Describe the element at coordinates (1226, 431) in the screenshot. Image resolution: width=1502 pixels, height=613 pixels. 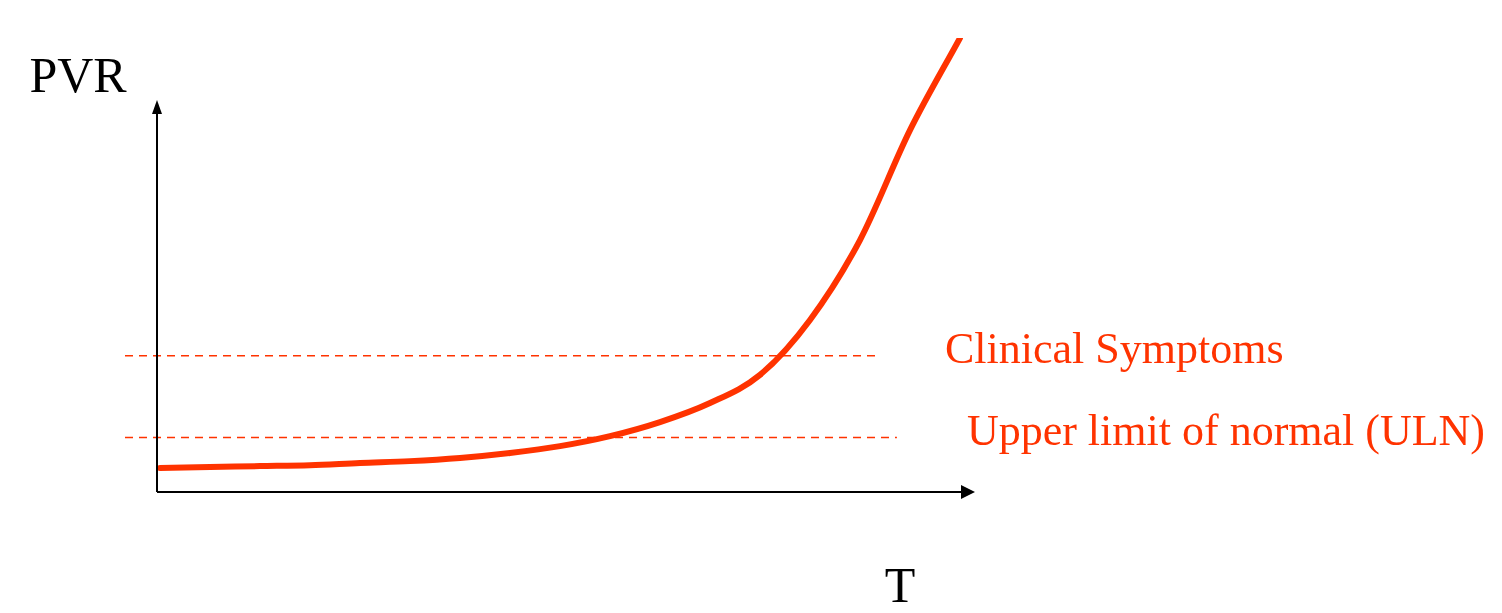
I see `ref-line-label: Upper limit of normal (ULN)` at that location.